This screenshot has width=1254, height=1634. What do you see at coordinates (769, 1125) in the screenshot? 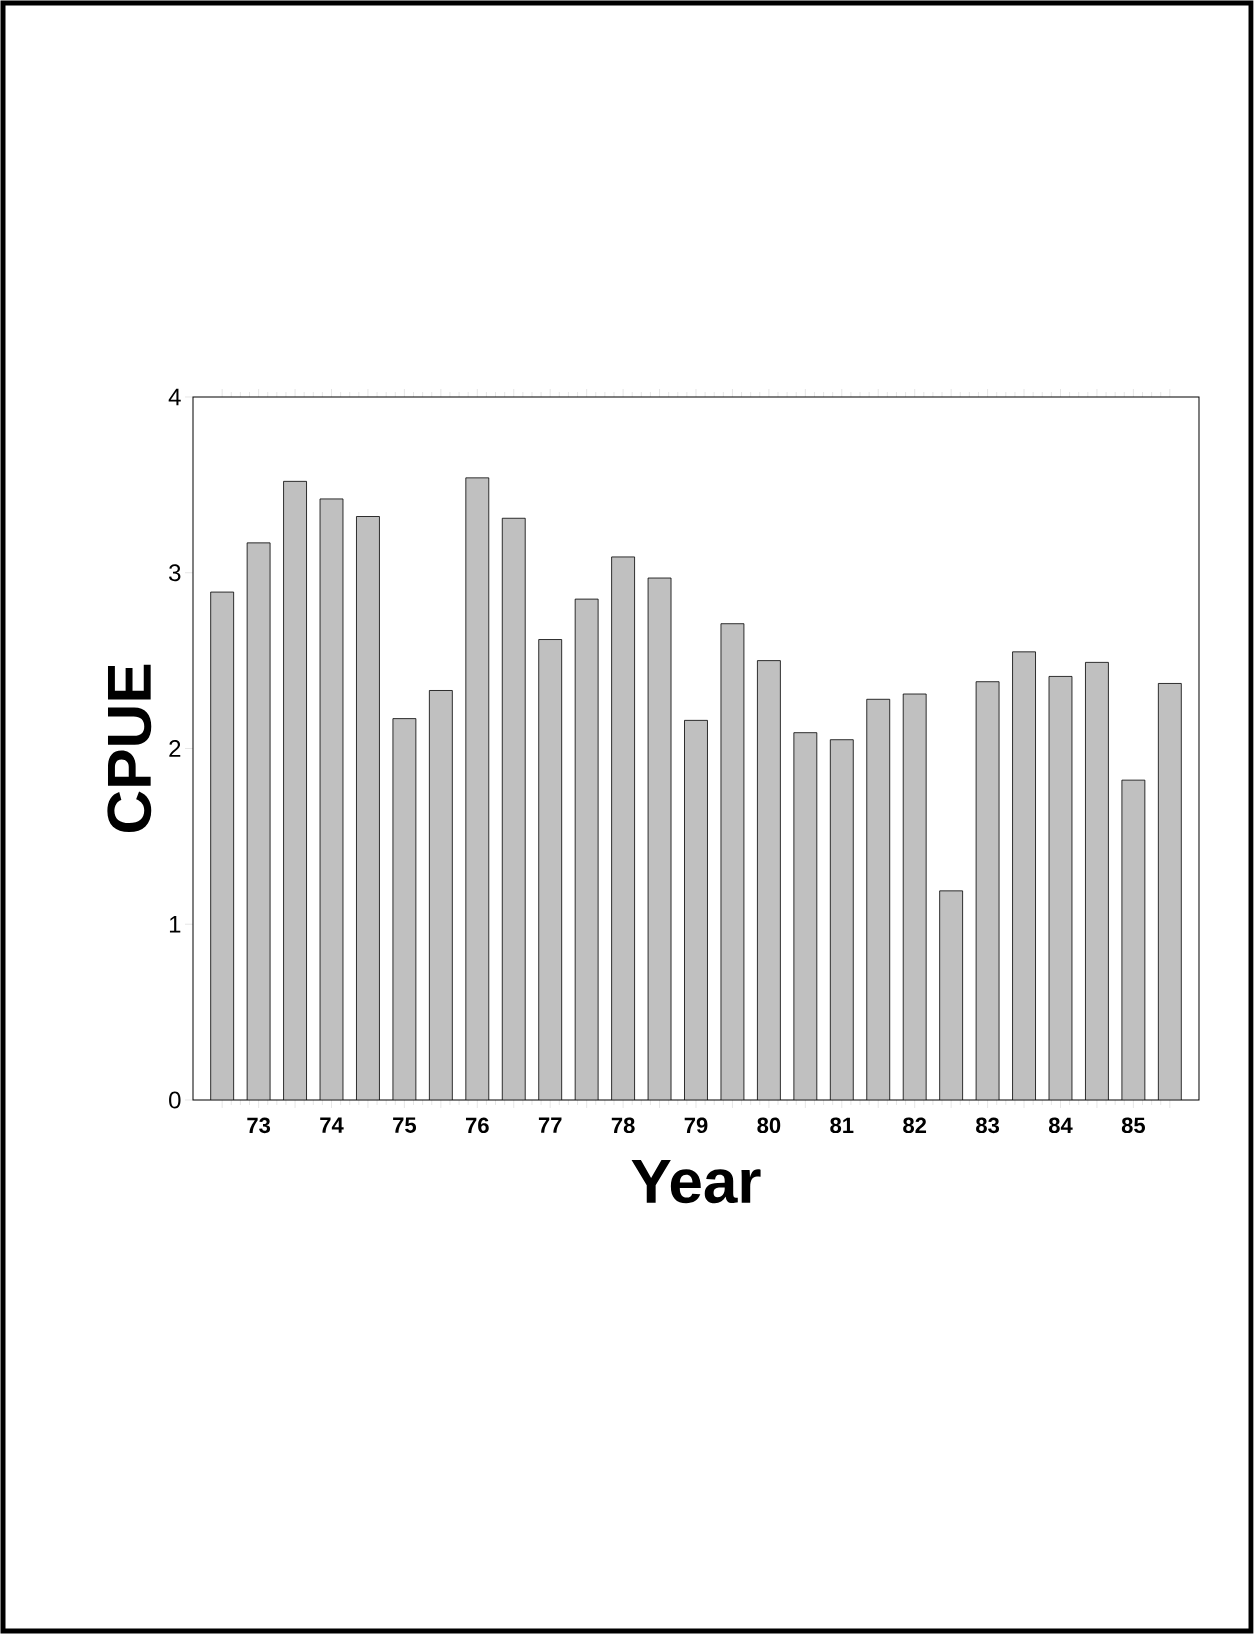
I see `x-tick-label: 80` at bounding box center [769, 1125].